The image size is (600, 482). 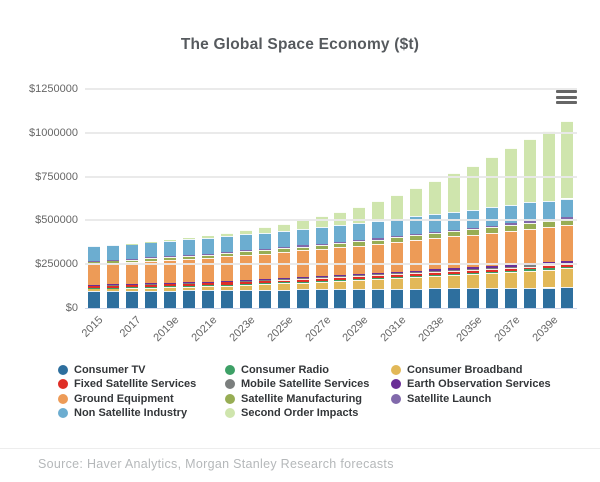 I want to click on bar-2026e, so click(x=302, y=154).